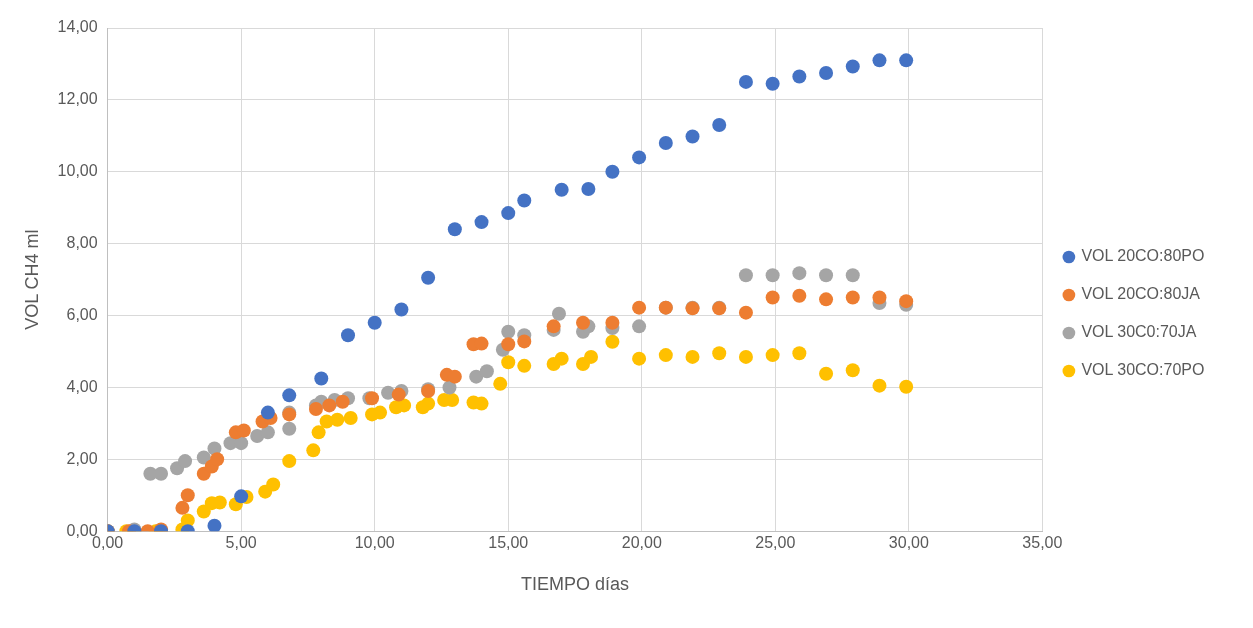 The width and height of the screenshot is (1253, 628). What do you see at coordinates (1143, 370) in the screenshot?
I see `legend-label: VOL 30CO:70PO` at bounding box center [1143, 370].